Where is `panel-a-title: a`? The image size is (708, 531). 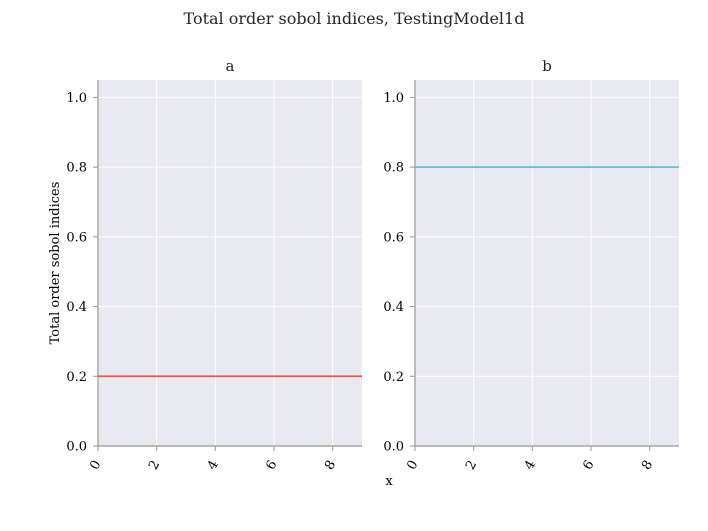 panel-a-title: a is located at coordinates (230, 66).